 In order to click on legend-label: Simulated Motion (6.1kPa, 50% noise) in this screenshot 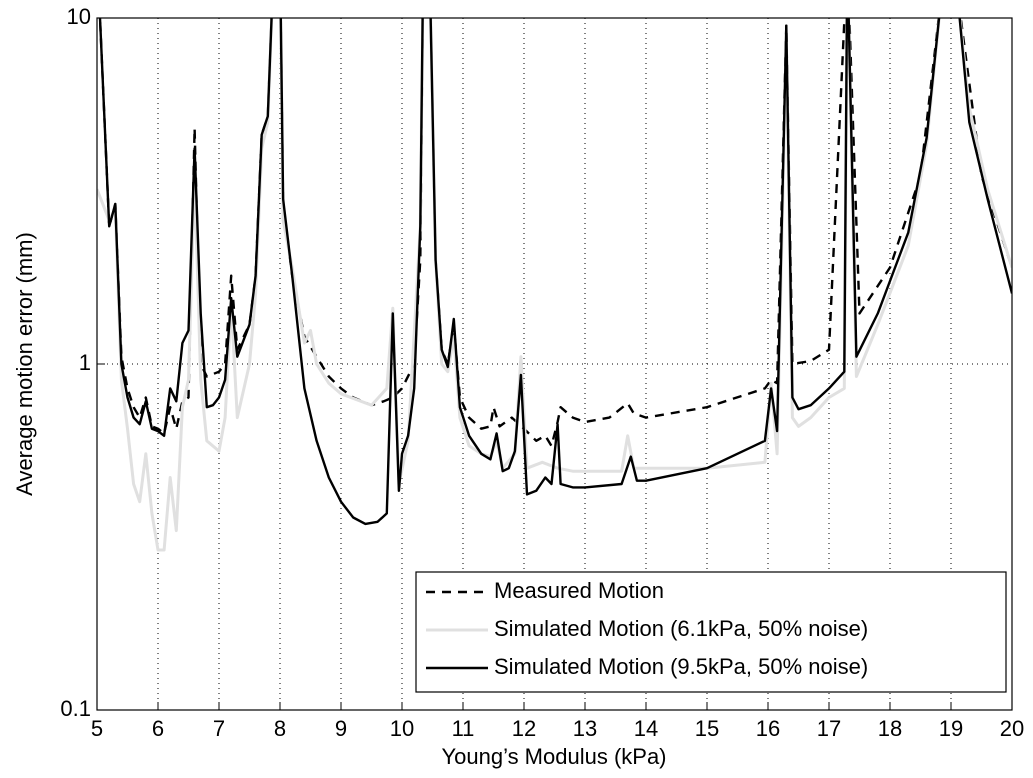, I will do `click(681, 628)`.